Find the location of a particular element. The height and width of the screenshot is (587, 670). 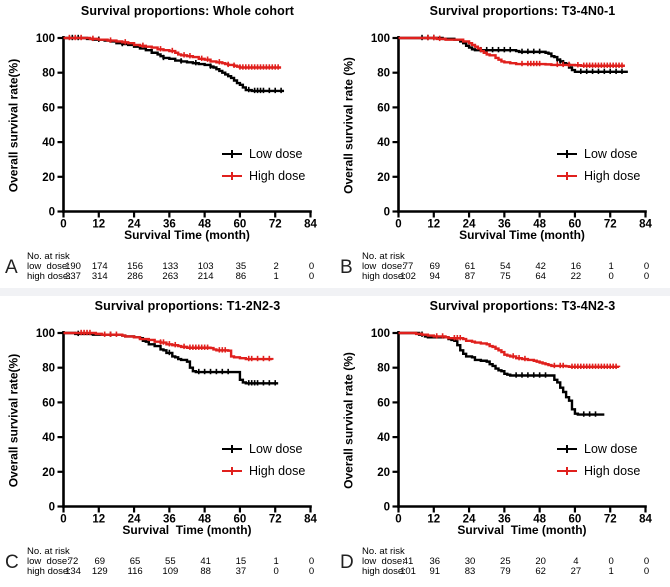

x-tick-label: 84 is located at coordinates (310, 225).